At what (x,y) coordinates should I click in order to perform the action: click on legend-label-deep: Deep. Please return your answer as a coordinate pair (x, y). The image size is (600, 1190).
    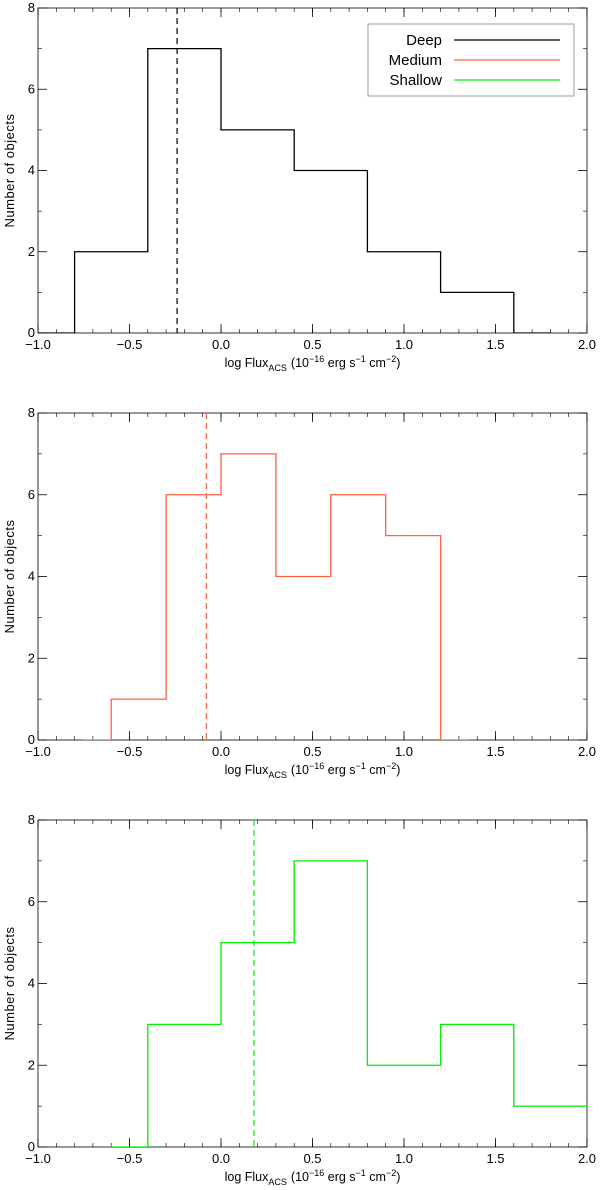
    Looking at the image, I should click on (424, 40).